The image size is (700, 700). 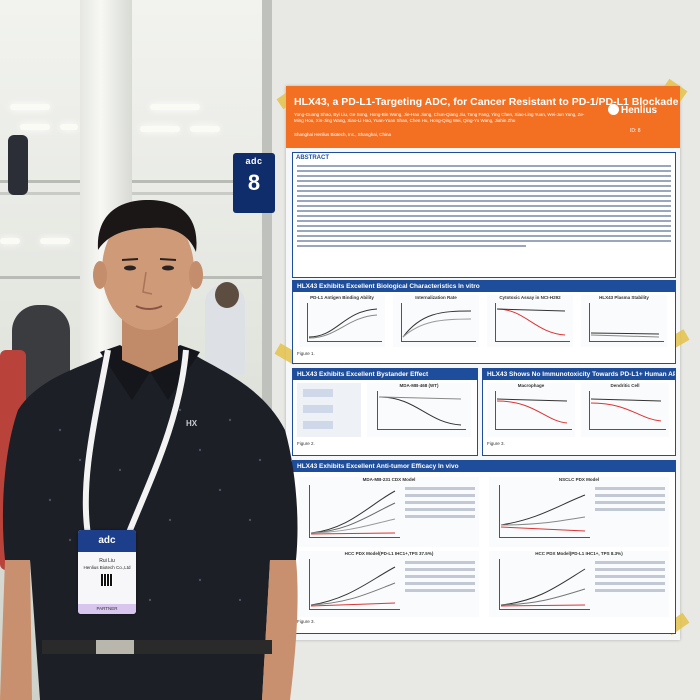 I want to click on figure-caption: Figure 2., so click(x=306, y=443).